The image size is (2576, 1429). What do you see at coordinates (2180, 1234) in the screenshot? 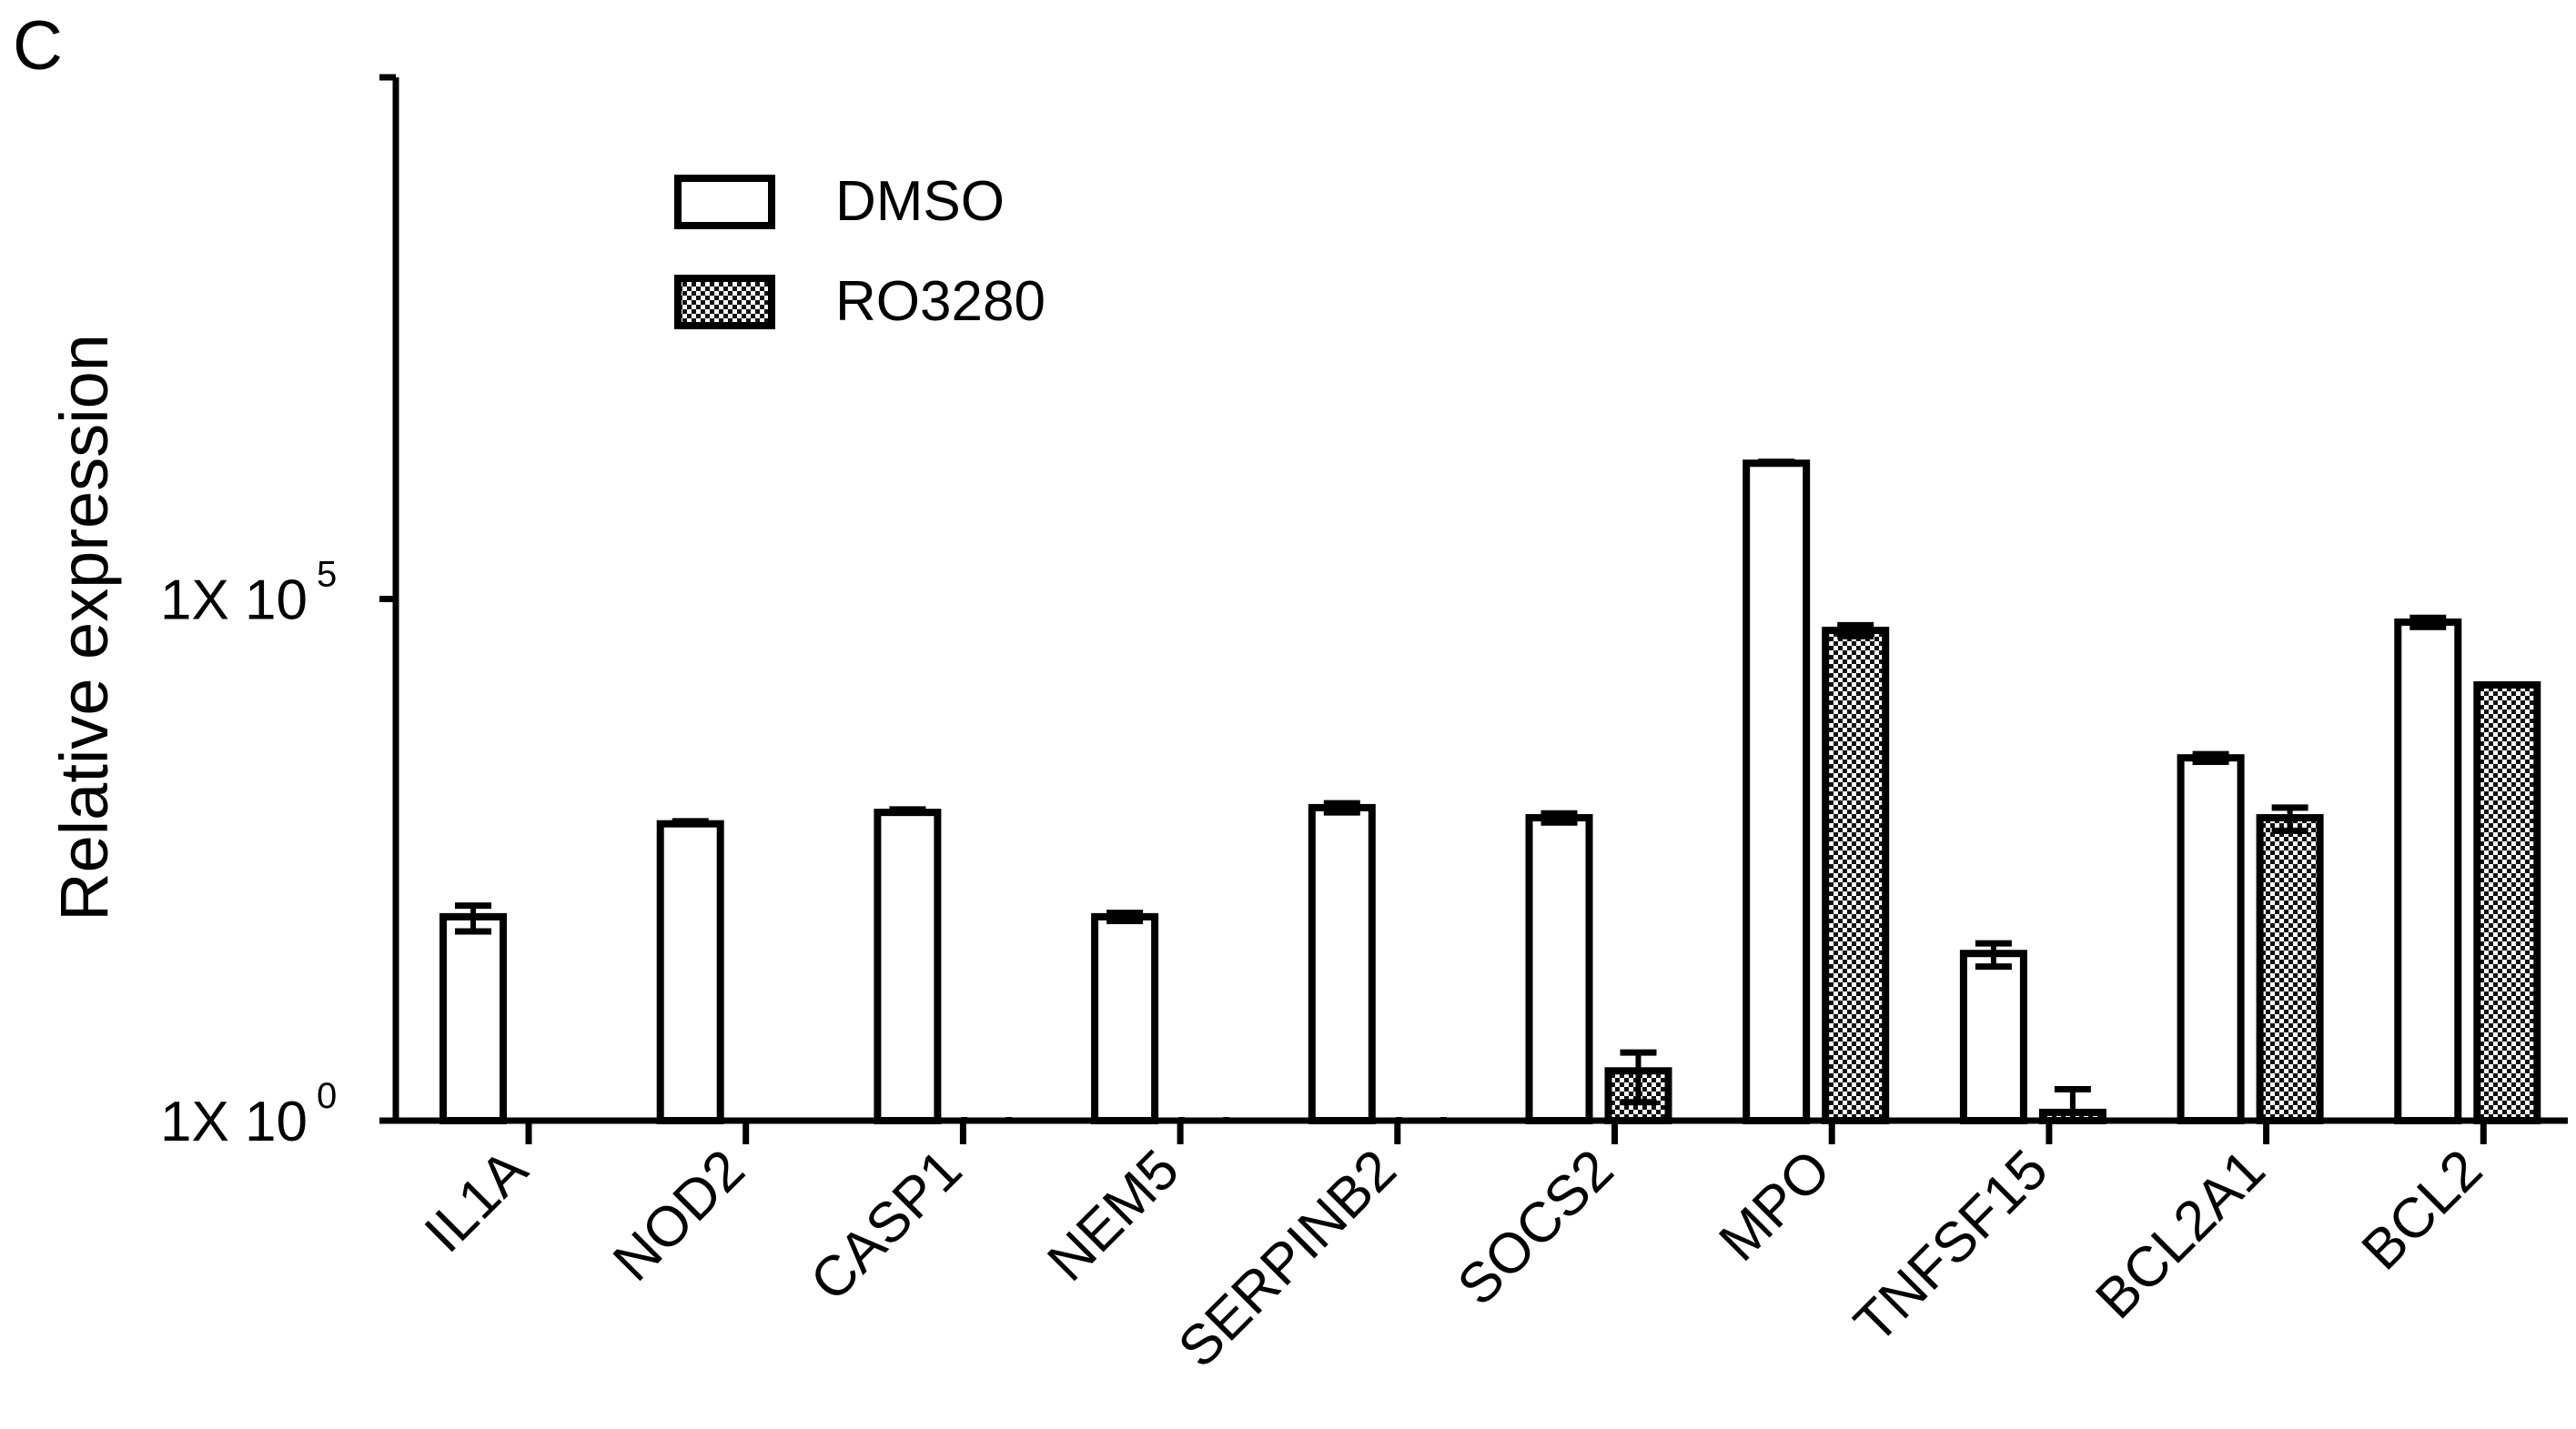
I see `x-tick-label: BCL2A1` at bounding box center [2180, 1234].